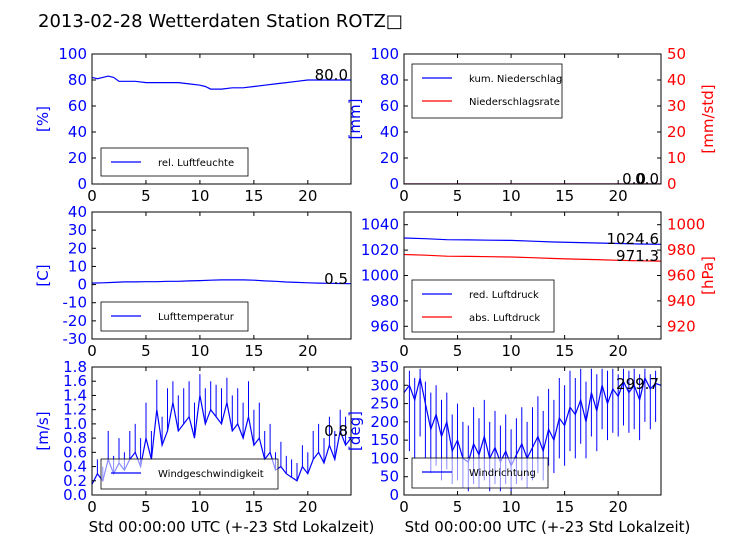 This screenshot has width=736, height=552. I want to click on y-right-tick-label: 30, so click(676, 106).